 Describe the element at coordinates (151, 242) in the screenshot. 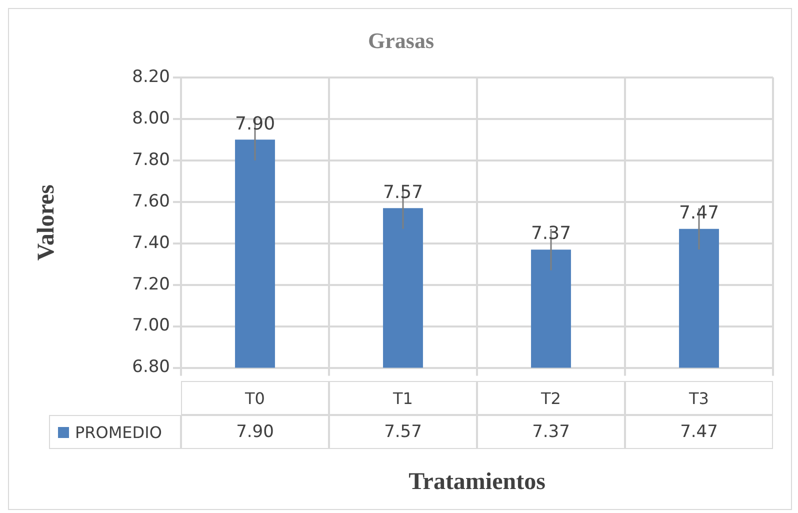

I see `y-tick-label: 7.40` at that location.